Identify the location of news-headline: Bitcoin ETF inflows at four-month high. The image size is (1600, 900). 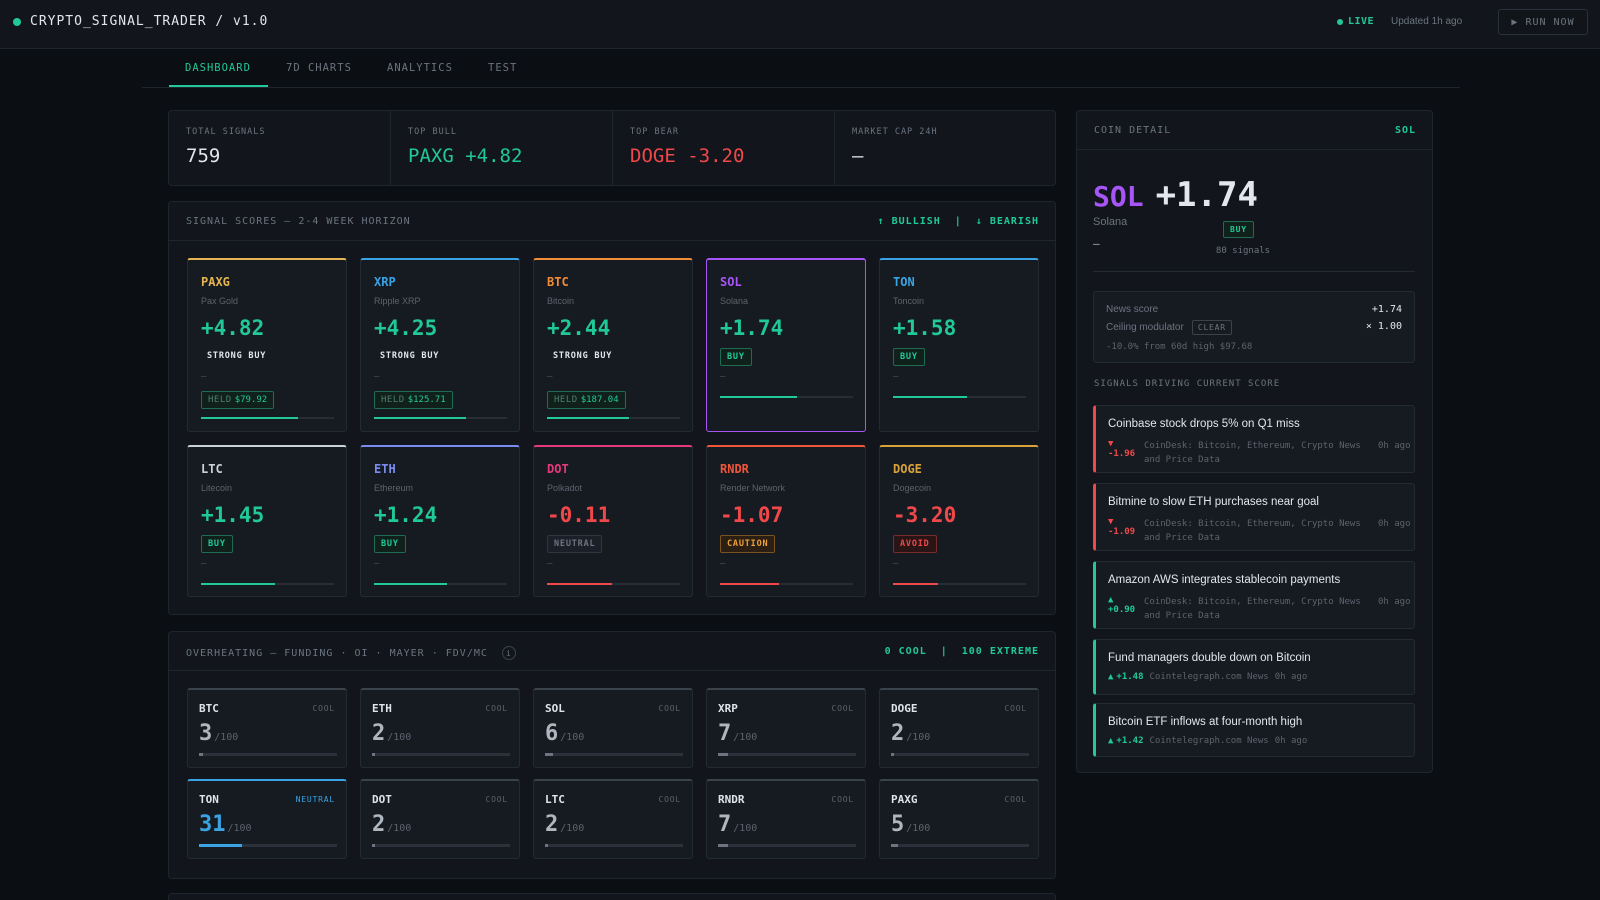
(1205, 722).